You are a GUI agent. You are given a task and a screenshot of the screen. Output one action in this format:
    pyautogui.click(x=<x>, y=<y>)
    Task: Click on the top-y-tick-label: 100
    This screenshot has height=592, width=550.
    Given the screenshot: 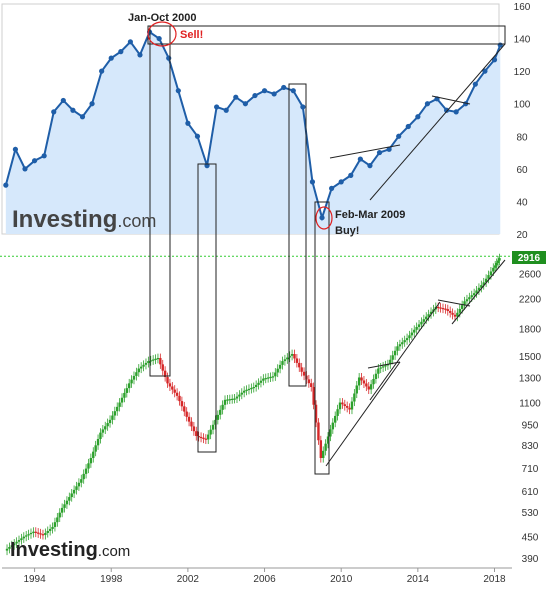 What is the action you would take?
    pyautogui.click(x=522, y=105)
    